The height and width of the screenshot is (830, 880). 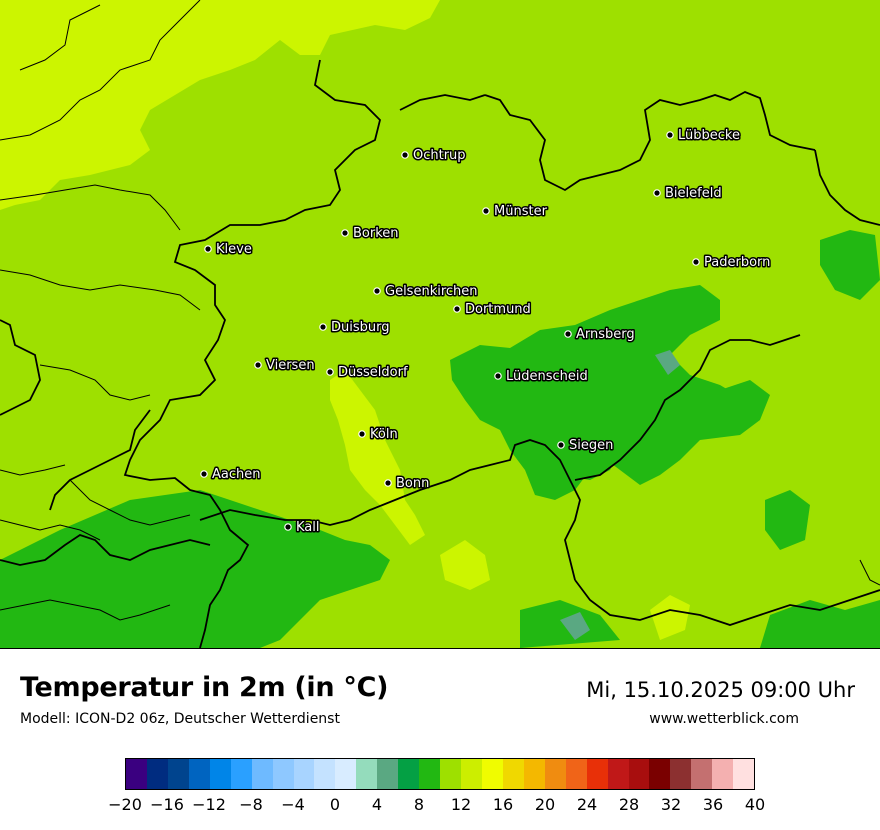 What do you see at coordinates (412, 483) in the screenshot?
I see `city-label: Bonn` at bounding box center [412, 483].